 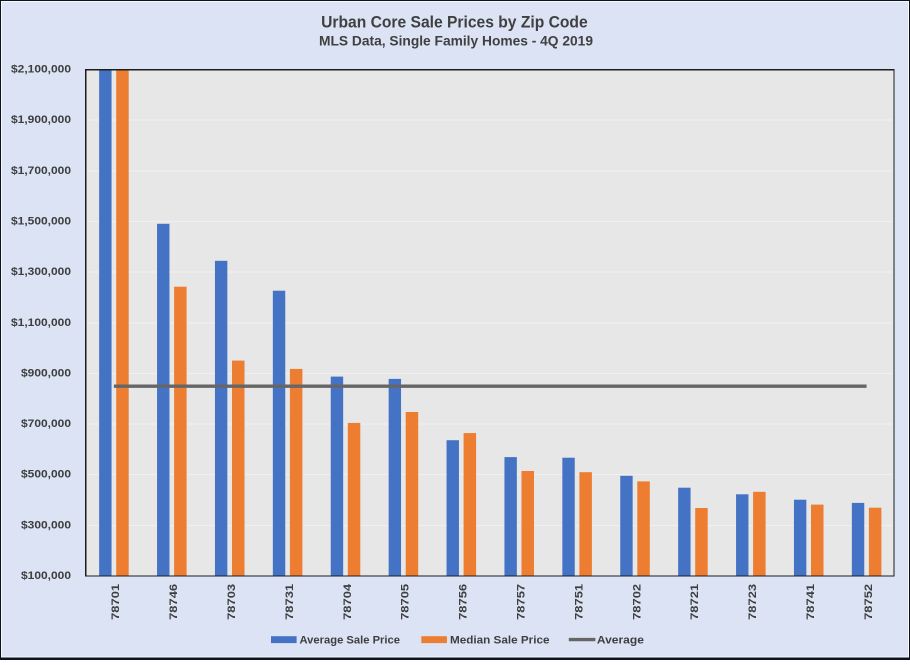 What do you see at coordinates (350, 640) in the screenshot?
I see `svg-text: Average Sale Price` at bounding box center [350, 640].